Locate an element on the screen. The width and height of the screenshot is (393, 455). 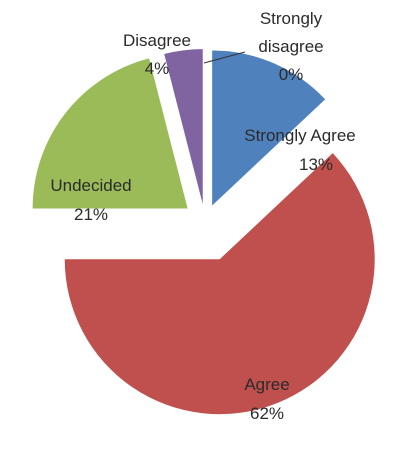
label-strongly-disagree-line2: disagree is located at coordinates (290, 46).